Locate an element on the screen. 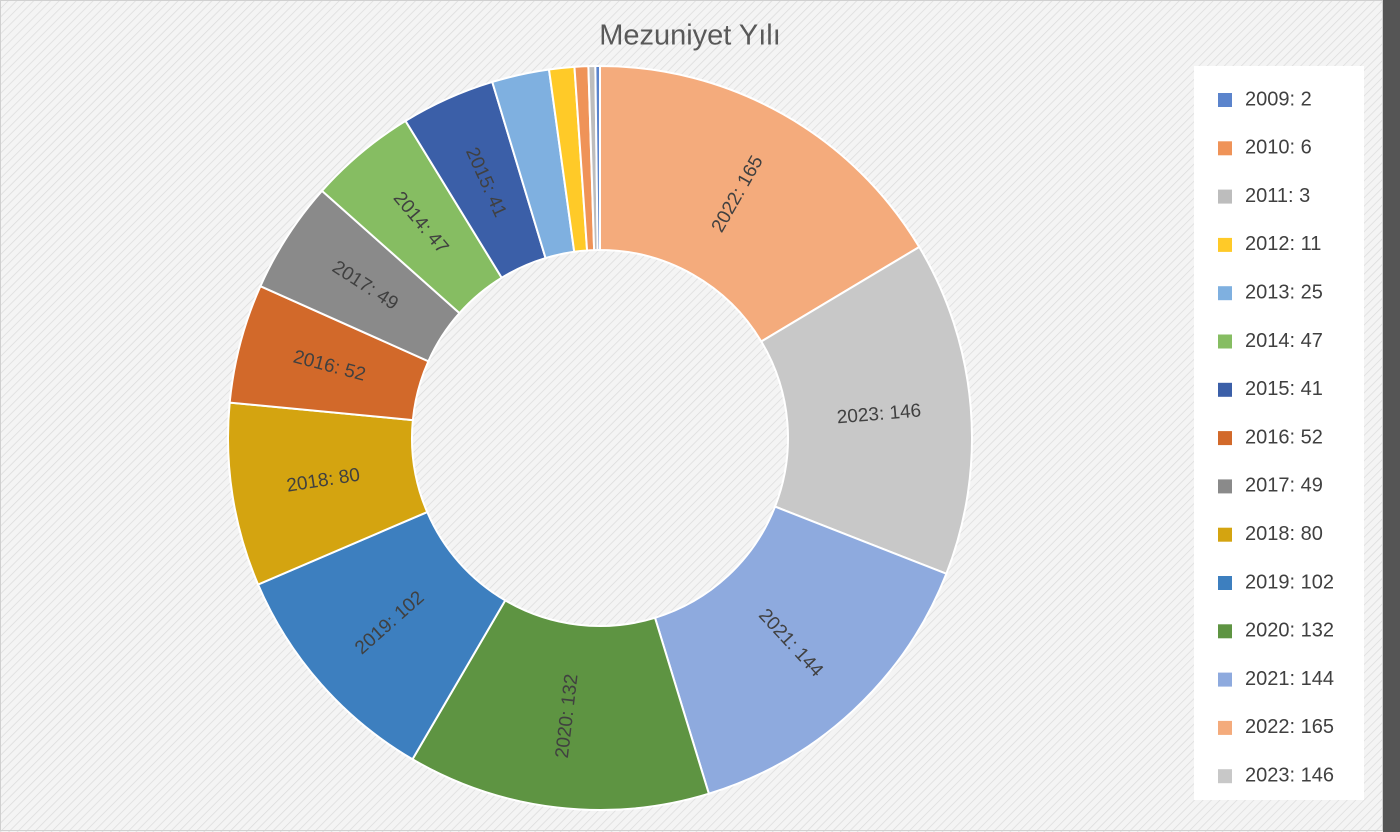 This screenshot has width=1400, height=832. legend-label: 2019: 102 is located at coordinates (1289, 582).